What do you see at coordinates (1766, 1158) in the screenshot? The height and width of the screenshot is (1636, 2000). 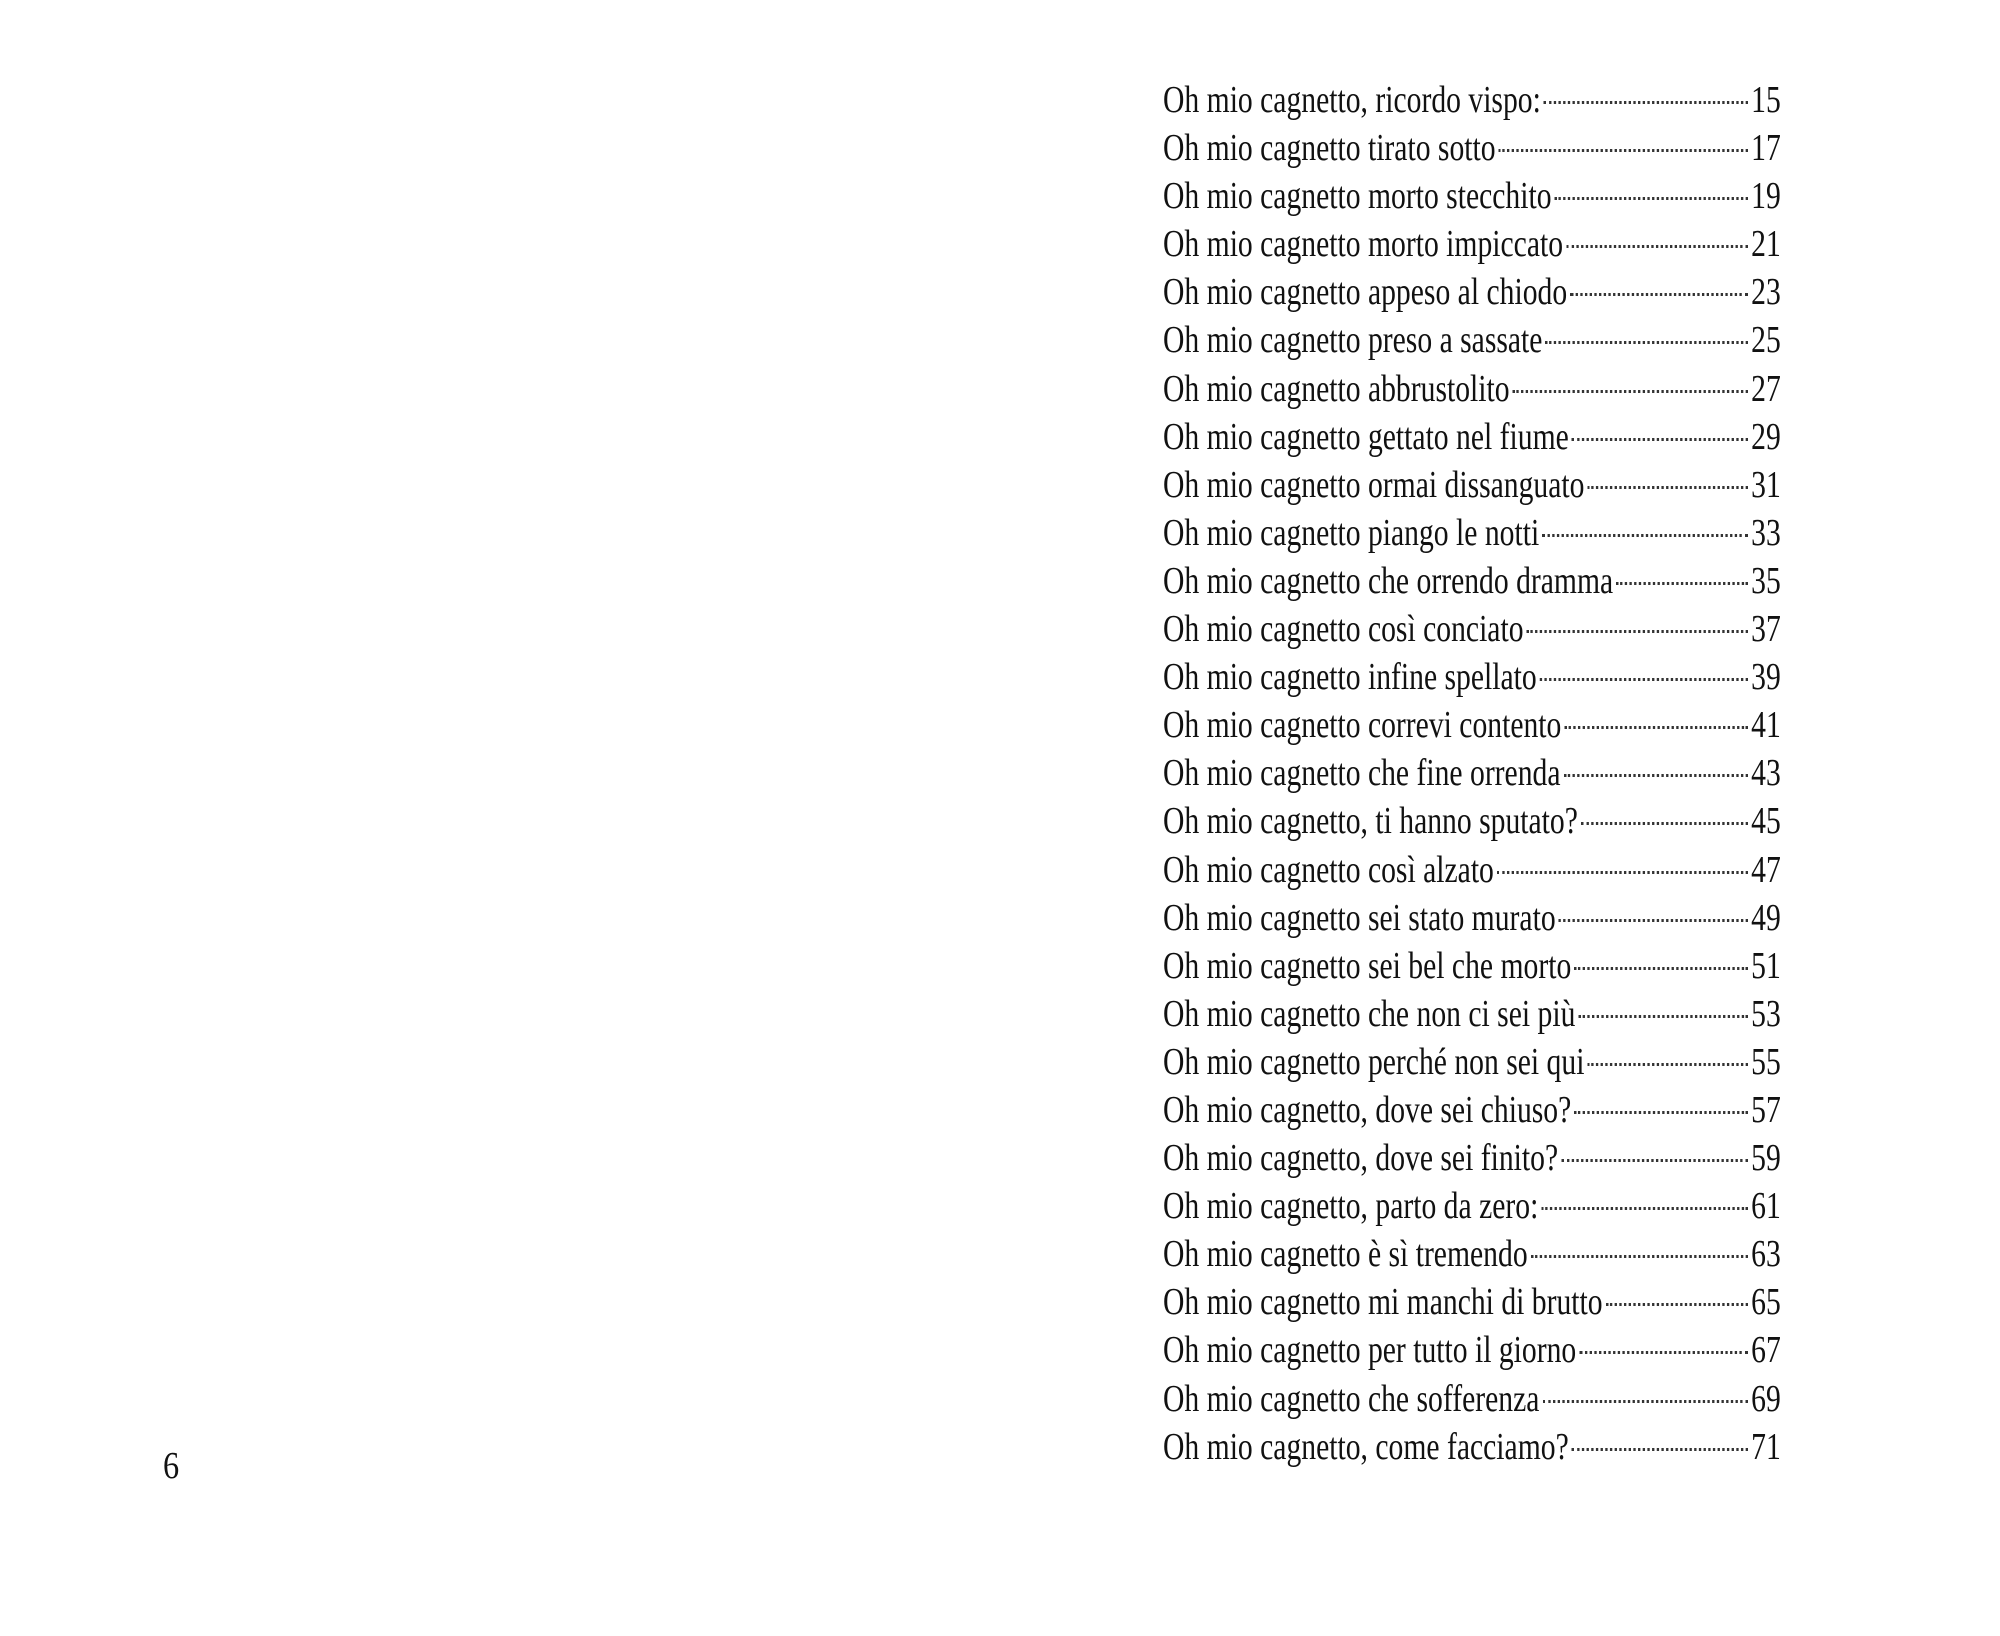 I see `toc-entry-page: 59` at bounding box center [1766, 1158].